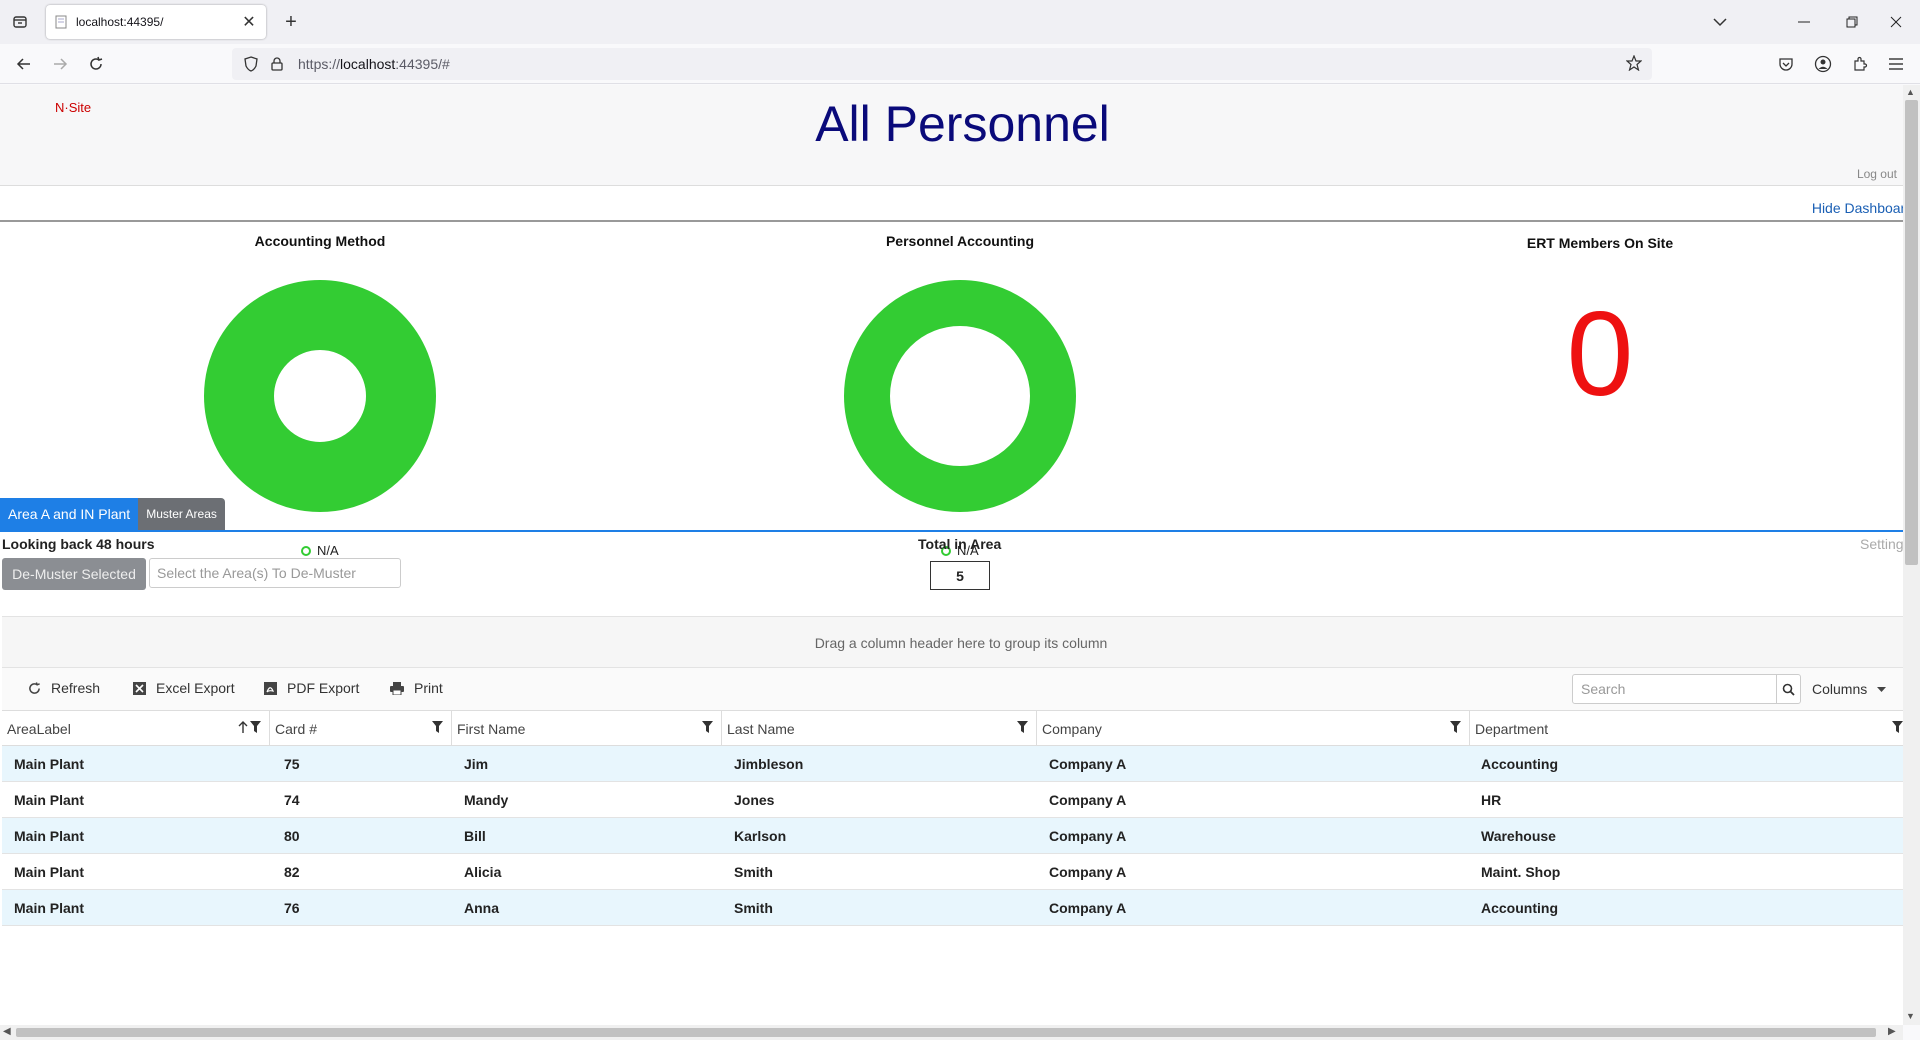  I want to click on area-tabs: Area A and IN Plant Muster Areas, so click(112, 514).